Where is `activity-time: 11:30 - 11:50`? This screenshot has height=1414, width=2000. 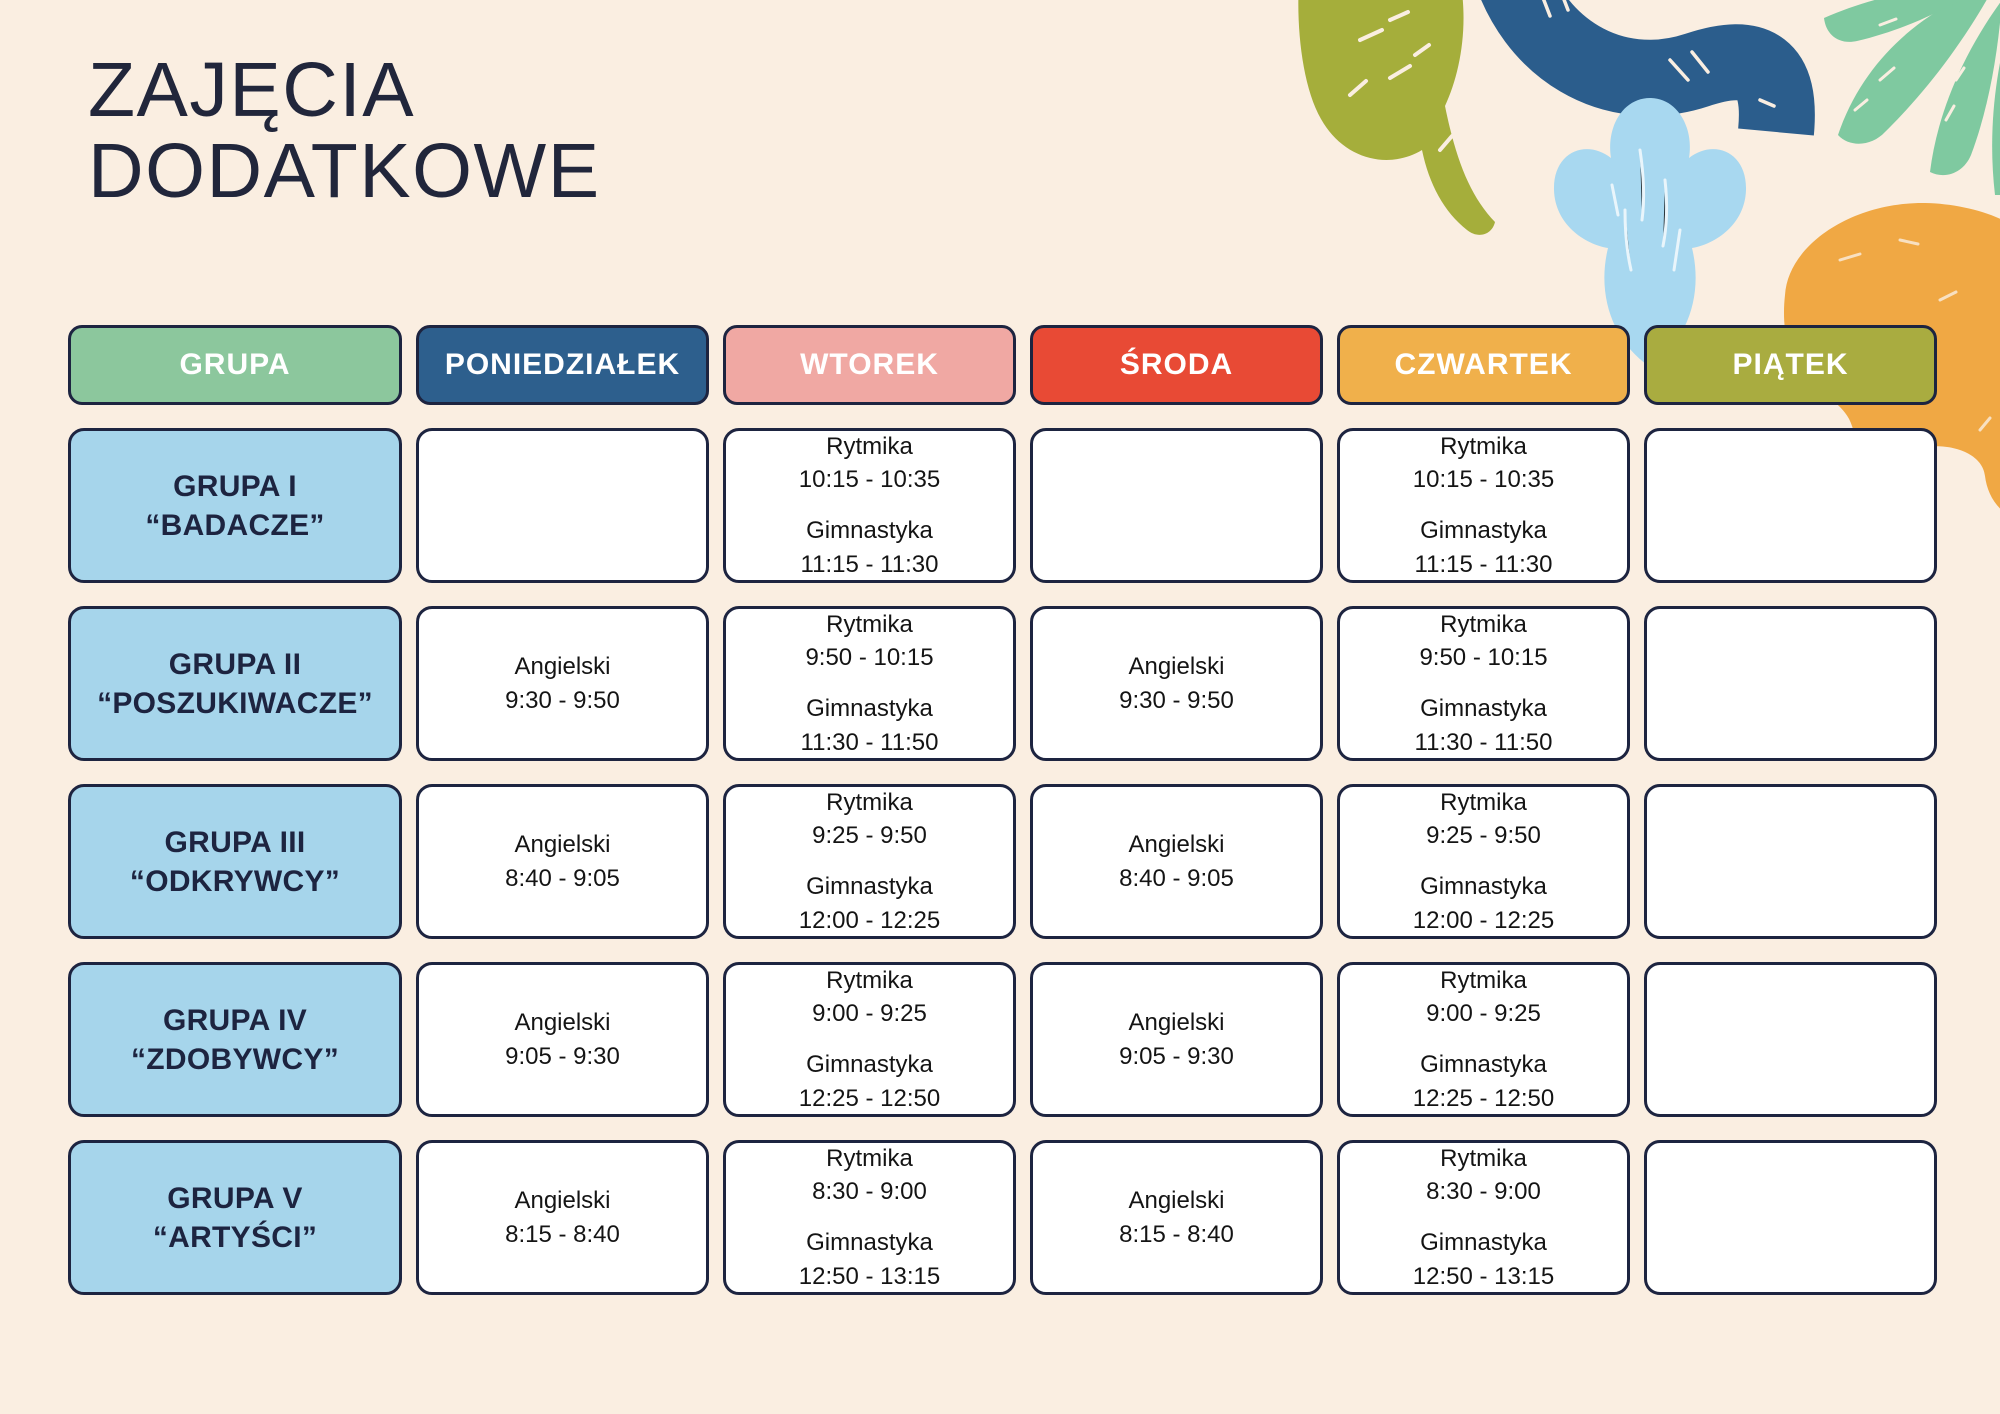 activity-time: 11:30 - 11:50 is located at coordinates (1483, 742).